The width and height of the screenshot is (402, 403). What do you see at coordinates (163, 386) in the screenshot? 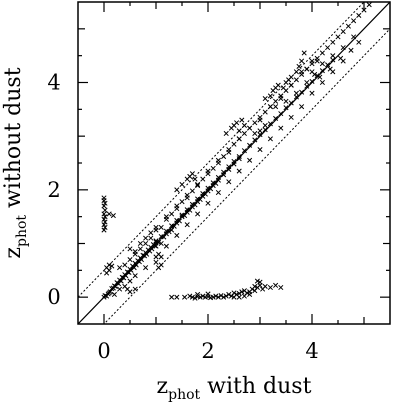
I see `x-axis-label-base: z` at bounding box center [163, 386].